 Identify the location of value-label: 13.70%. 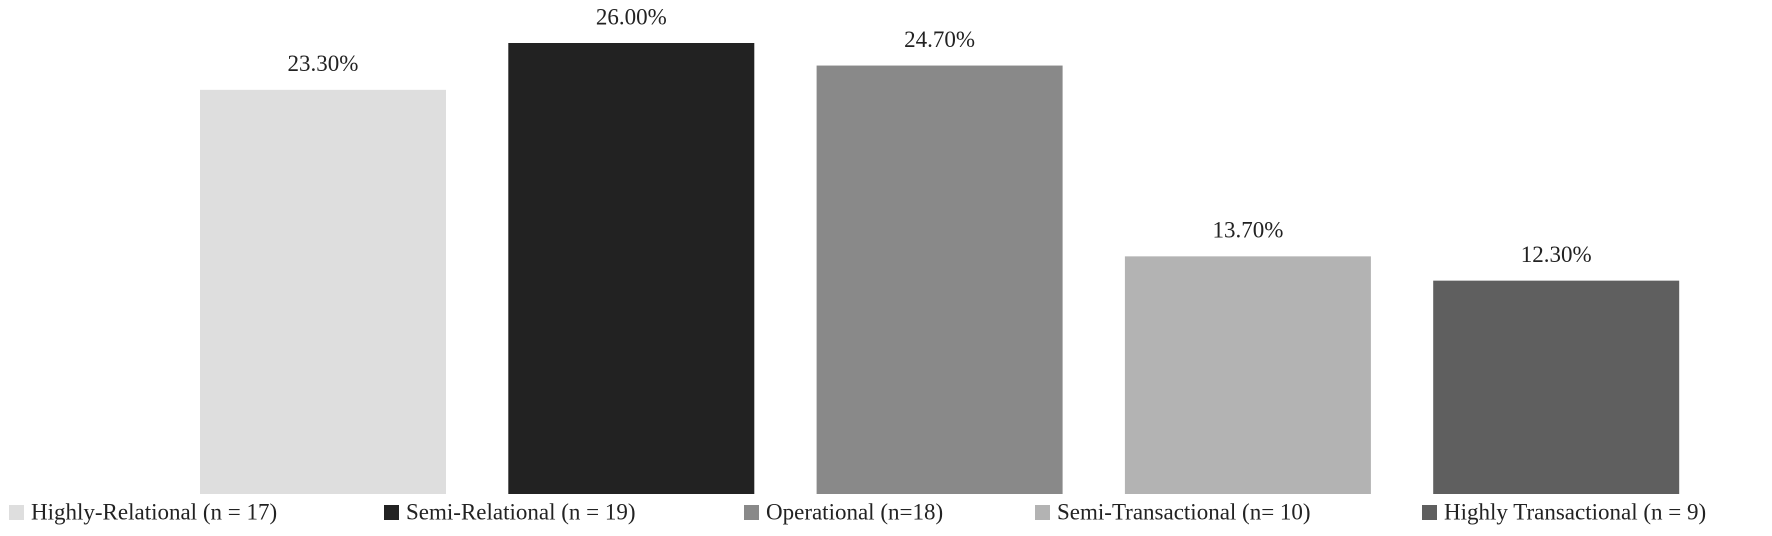
(1247, 230).